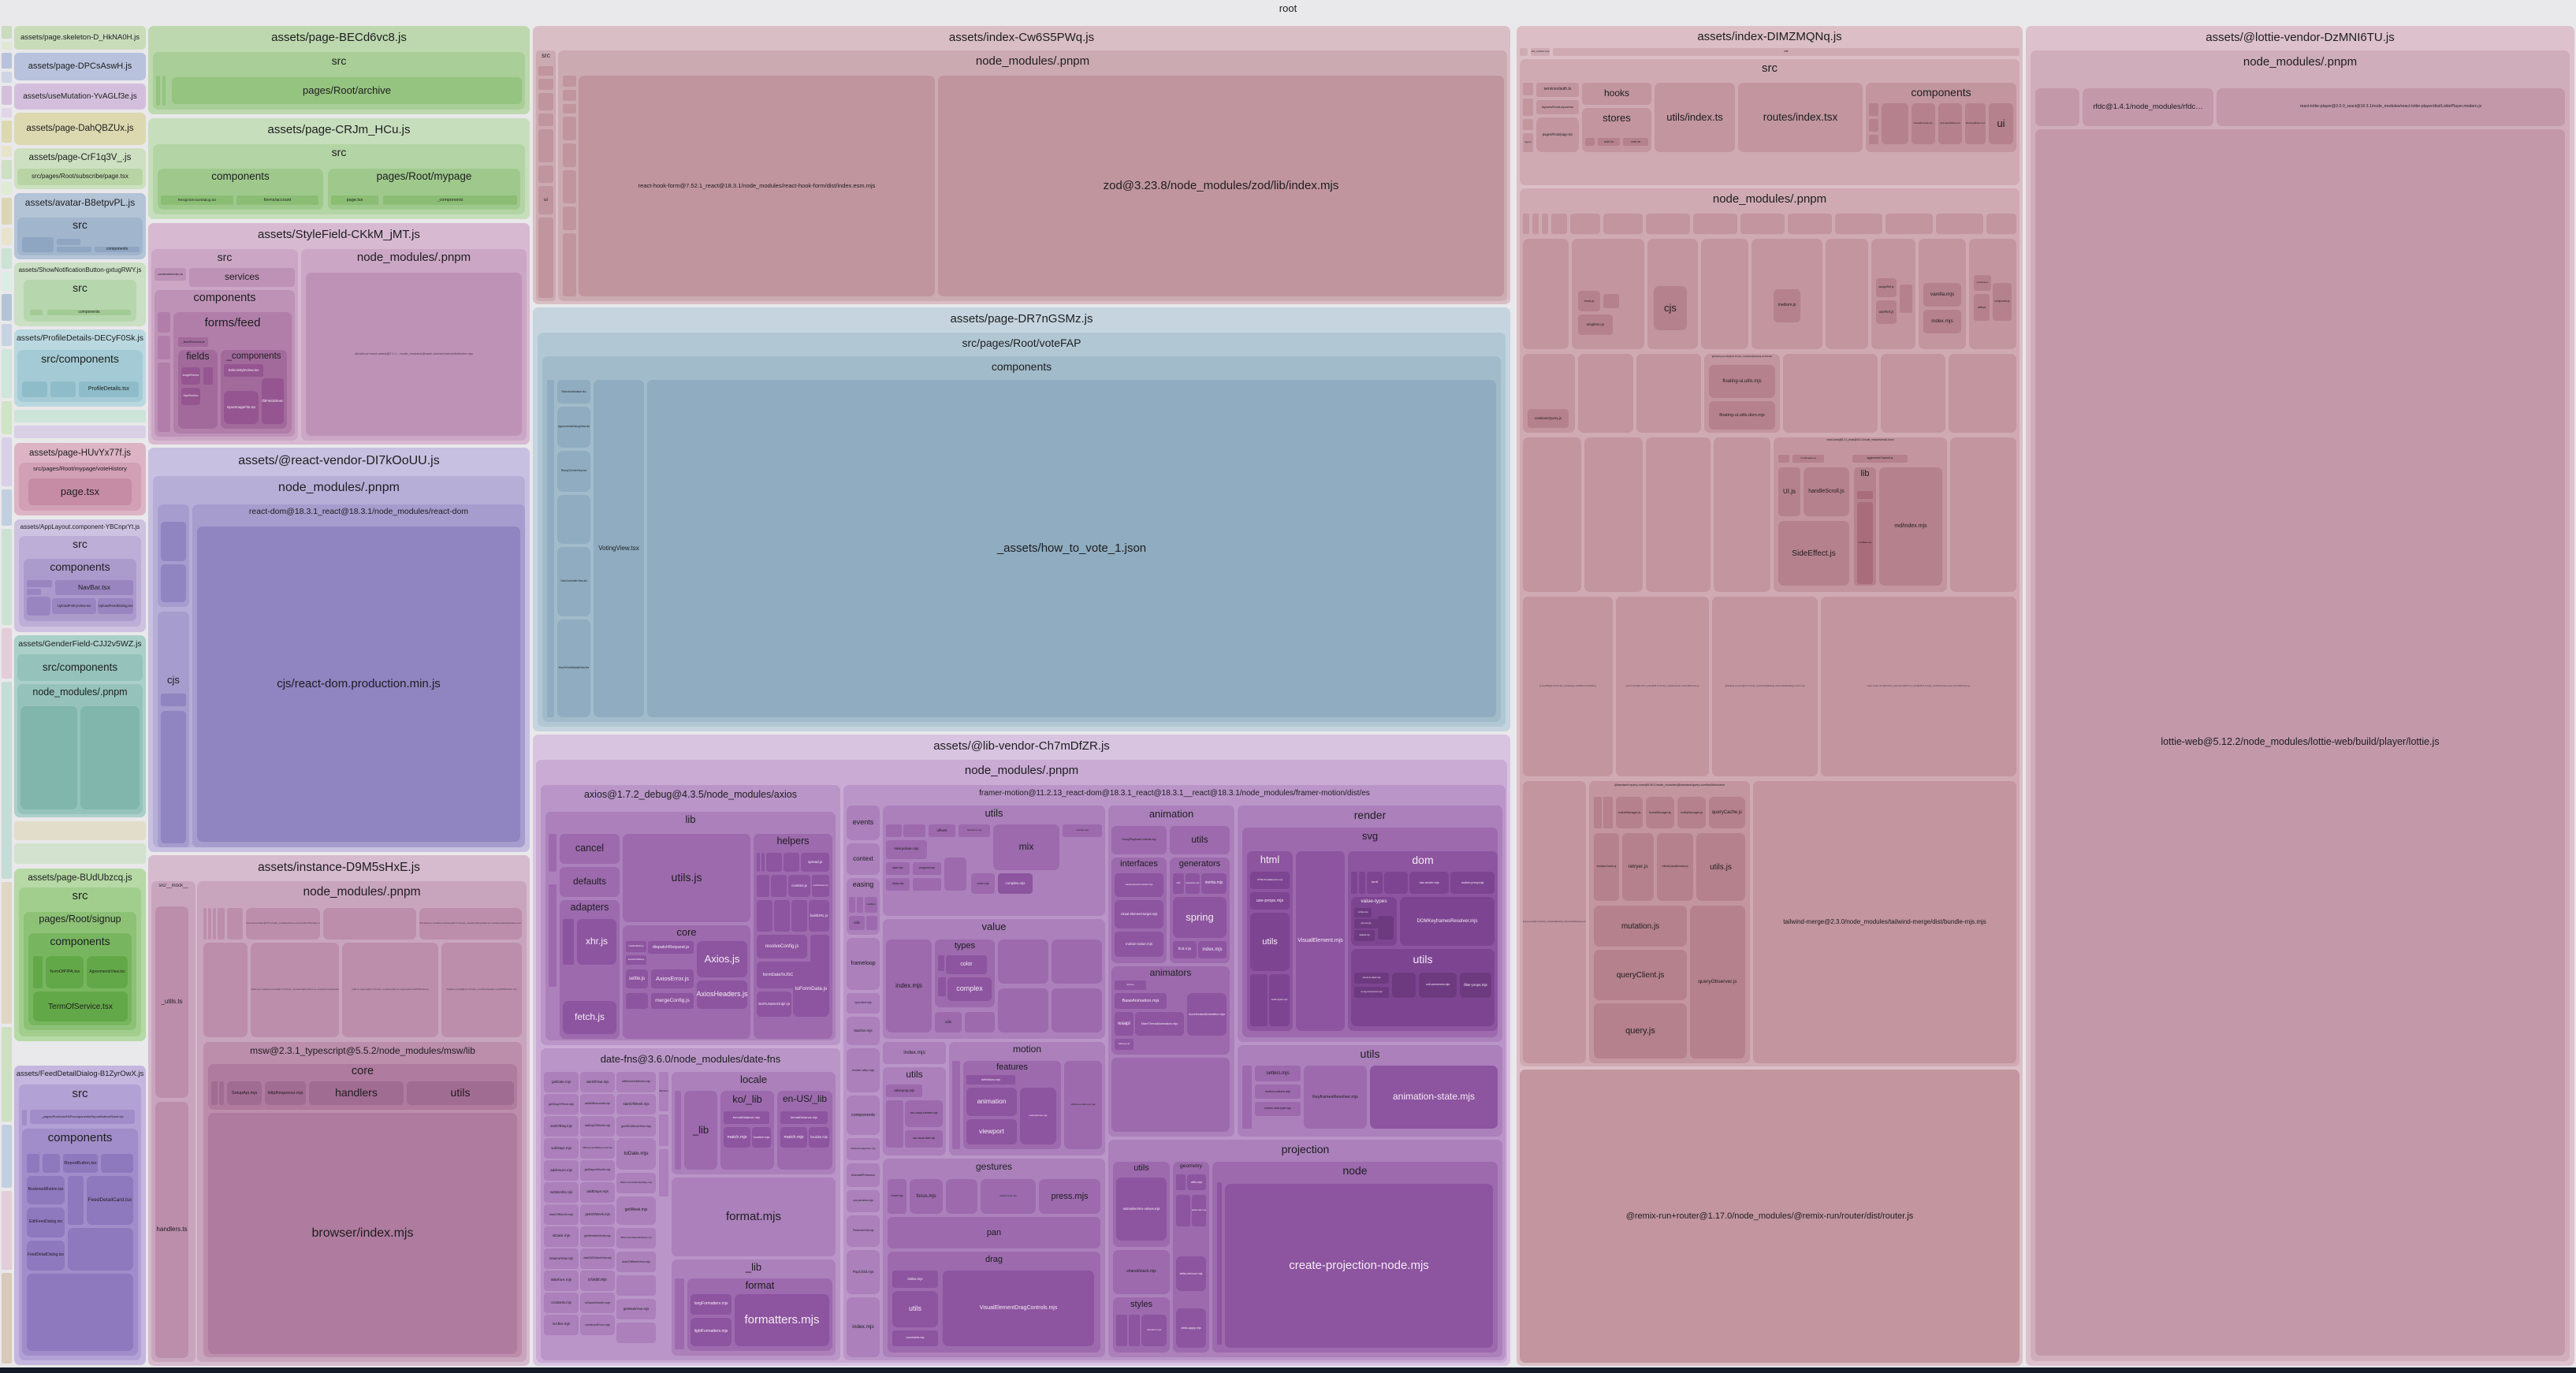 This screenshot has width=2576, height=1373. I want to click on cell-ui-js: UI.js, so click(1789, 491).